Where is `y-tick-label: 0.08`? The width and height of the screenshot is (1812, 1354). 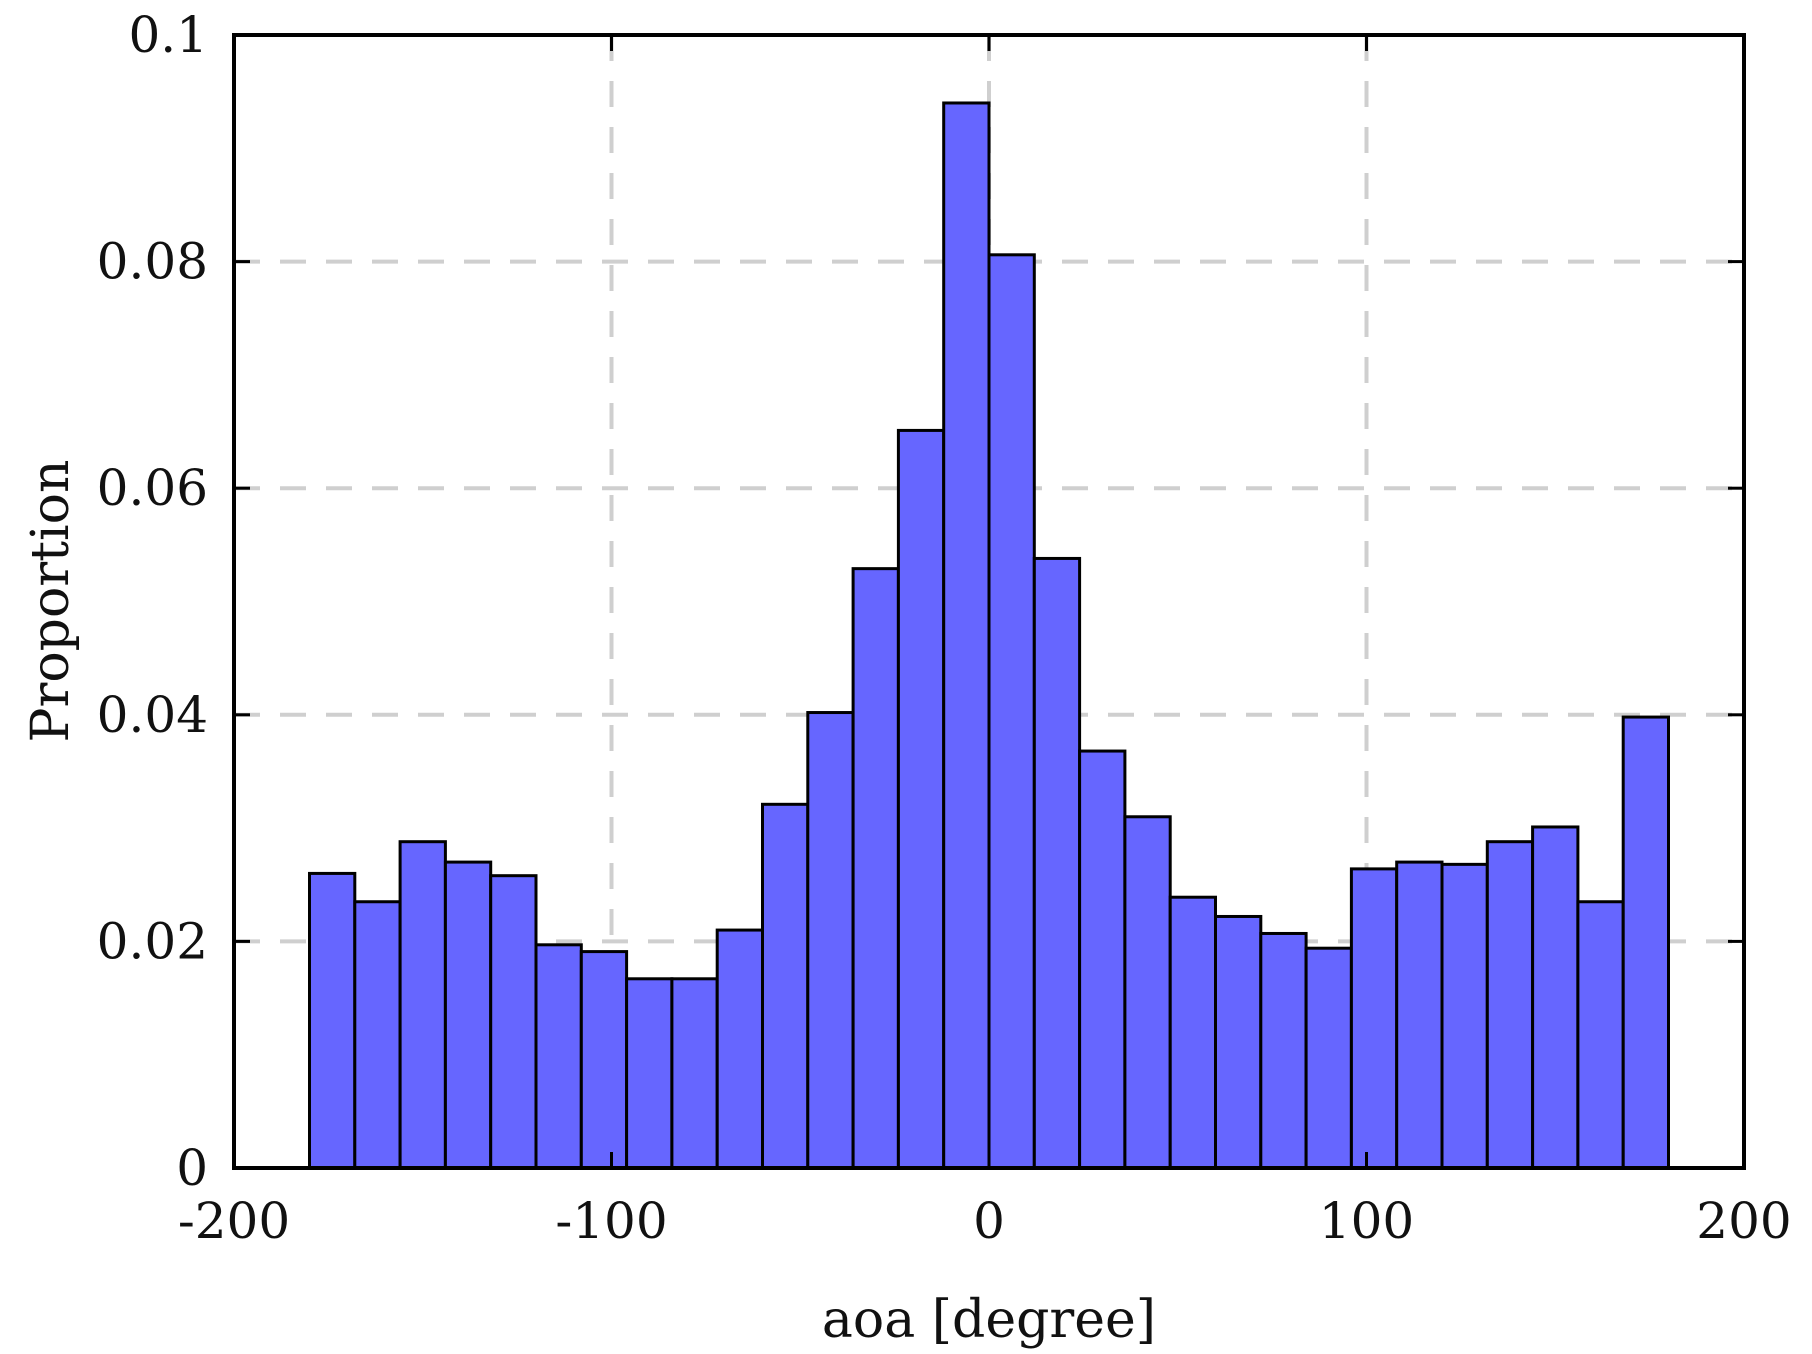 y-tick-label: 0.08 is located at coordinates (152, 262).